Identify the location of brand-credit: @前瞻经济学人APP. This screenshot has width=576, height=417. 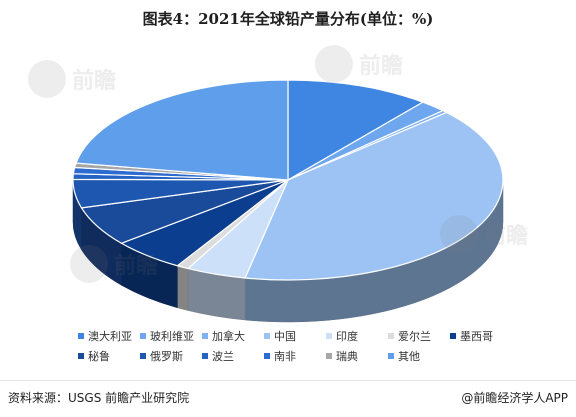
(514, 398).